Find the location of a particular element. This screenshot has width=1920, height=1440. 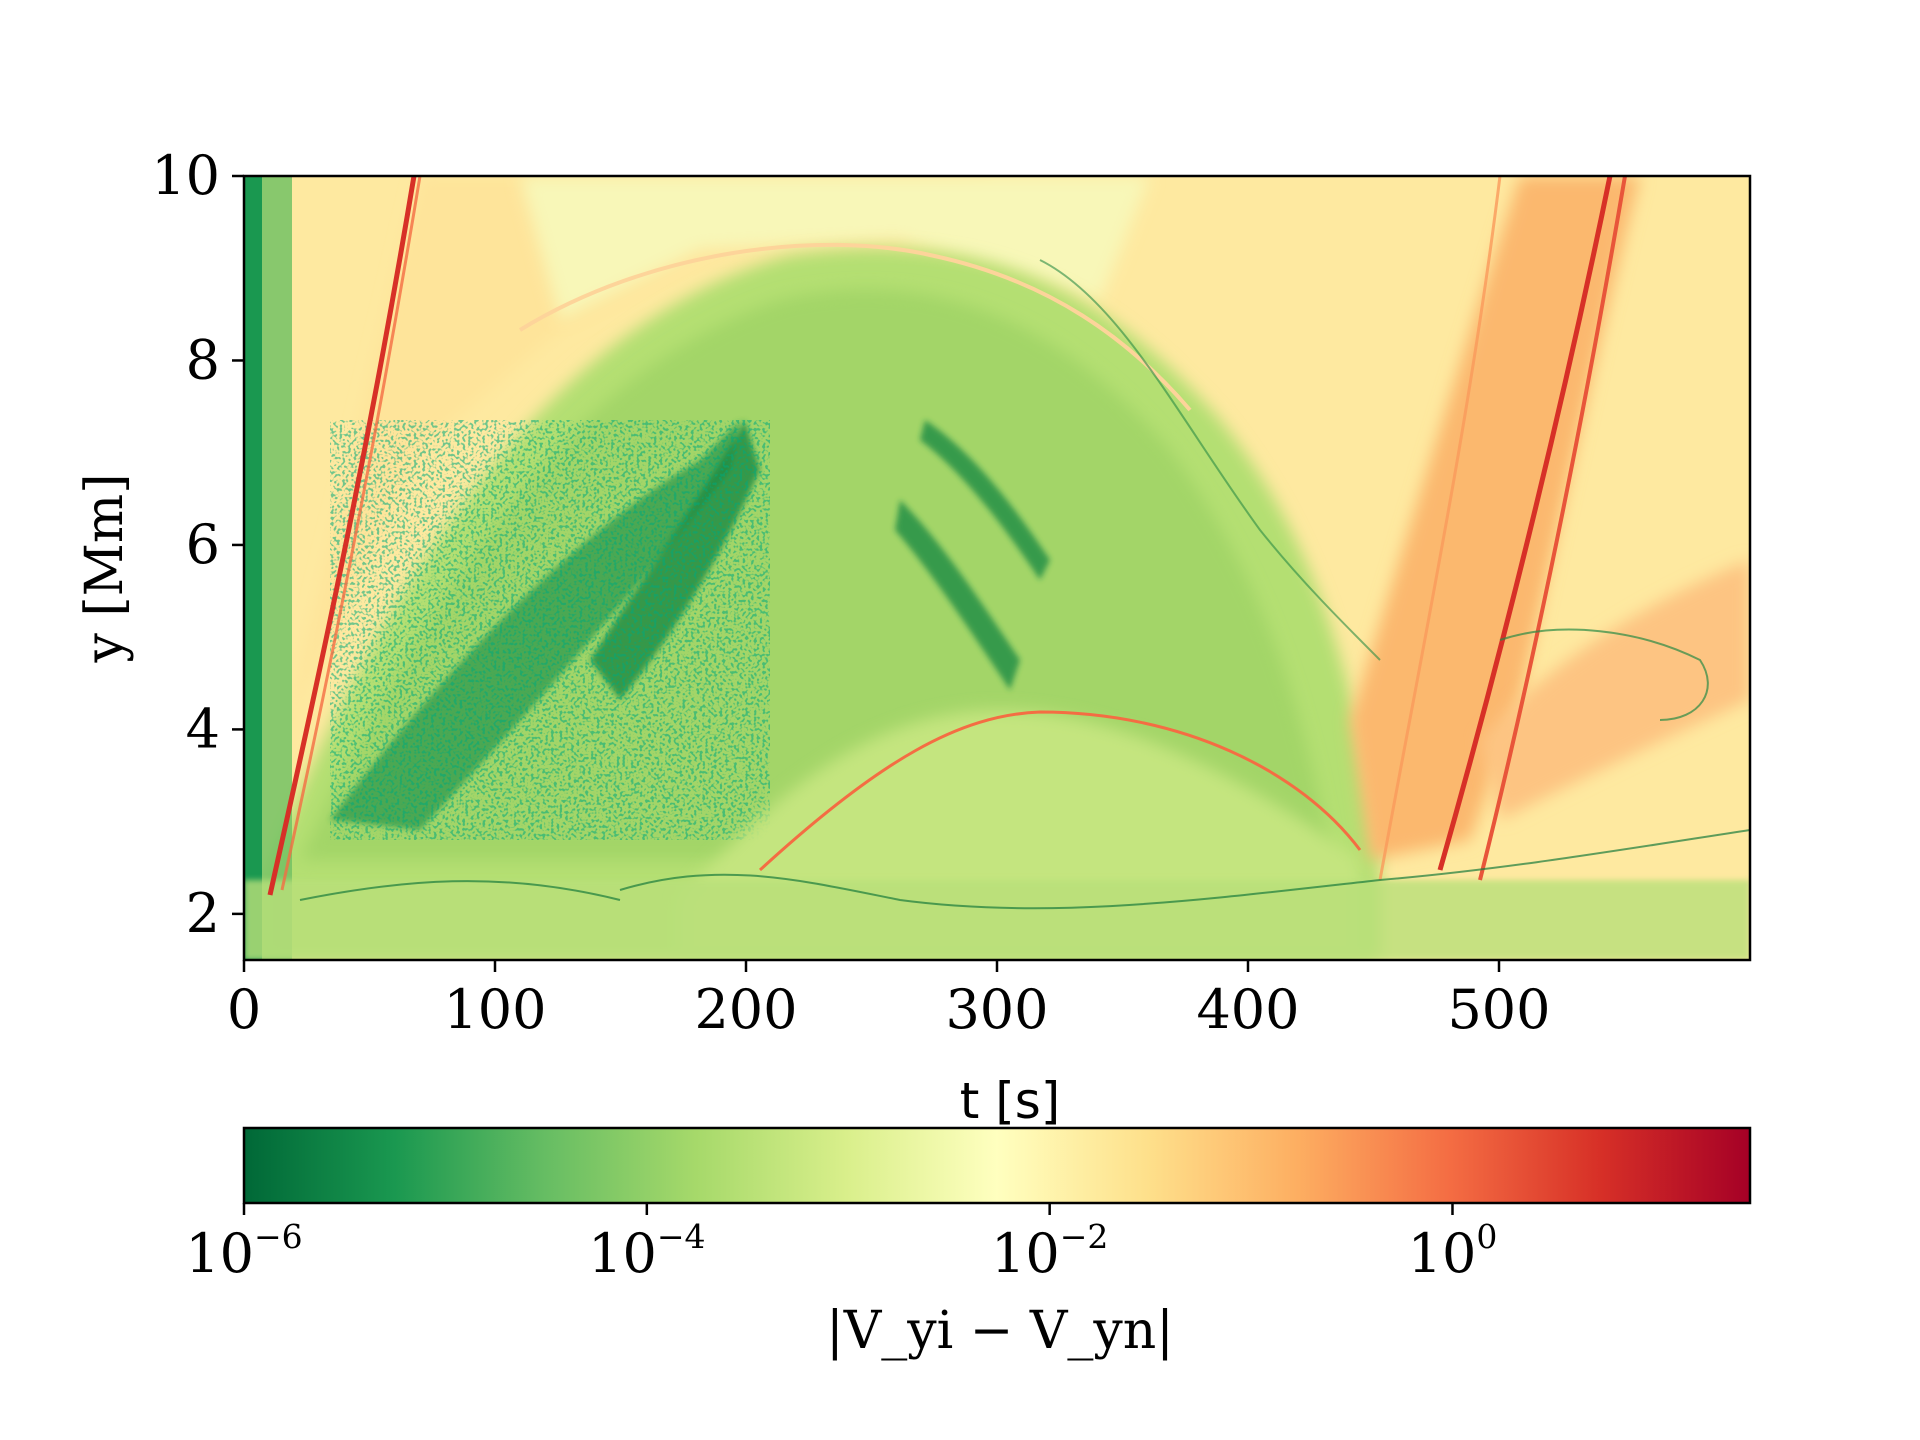

heatmap-region-top-yellow is located at coordinates (835, 248).